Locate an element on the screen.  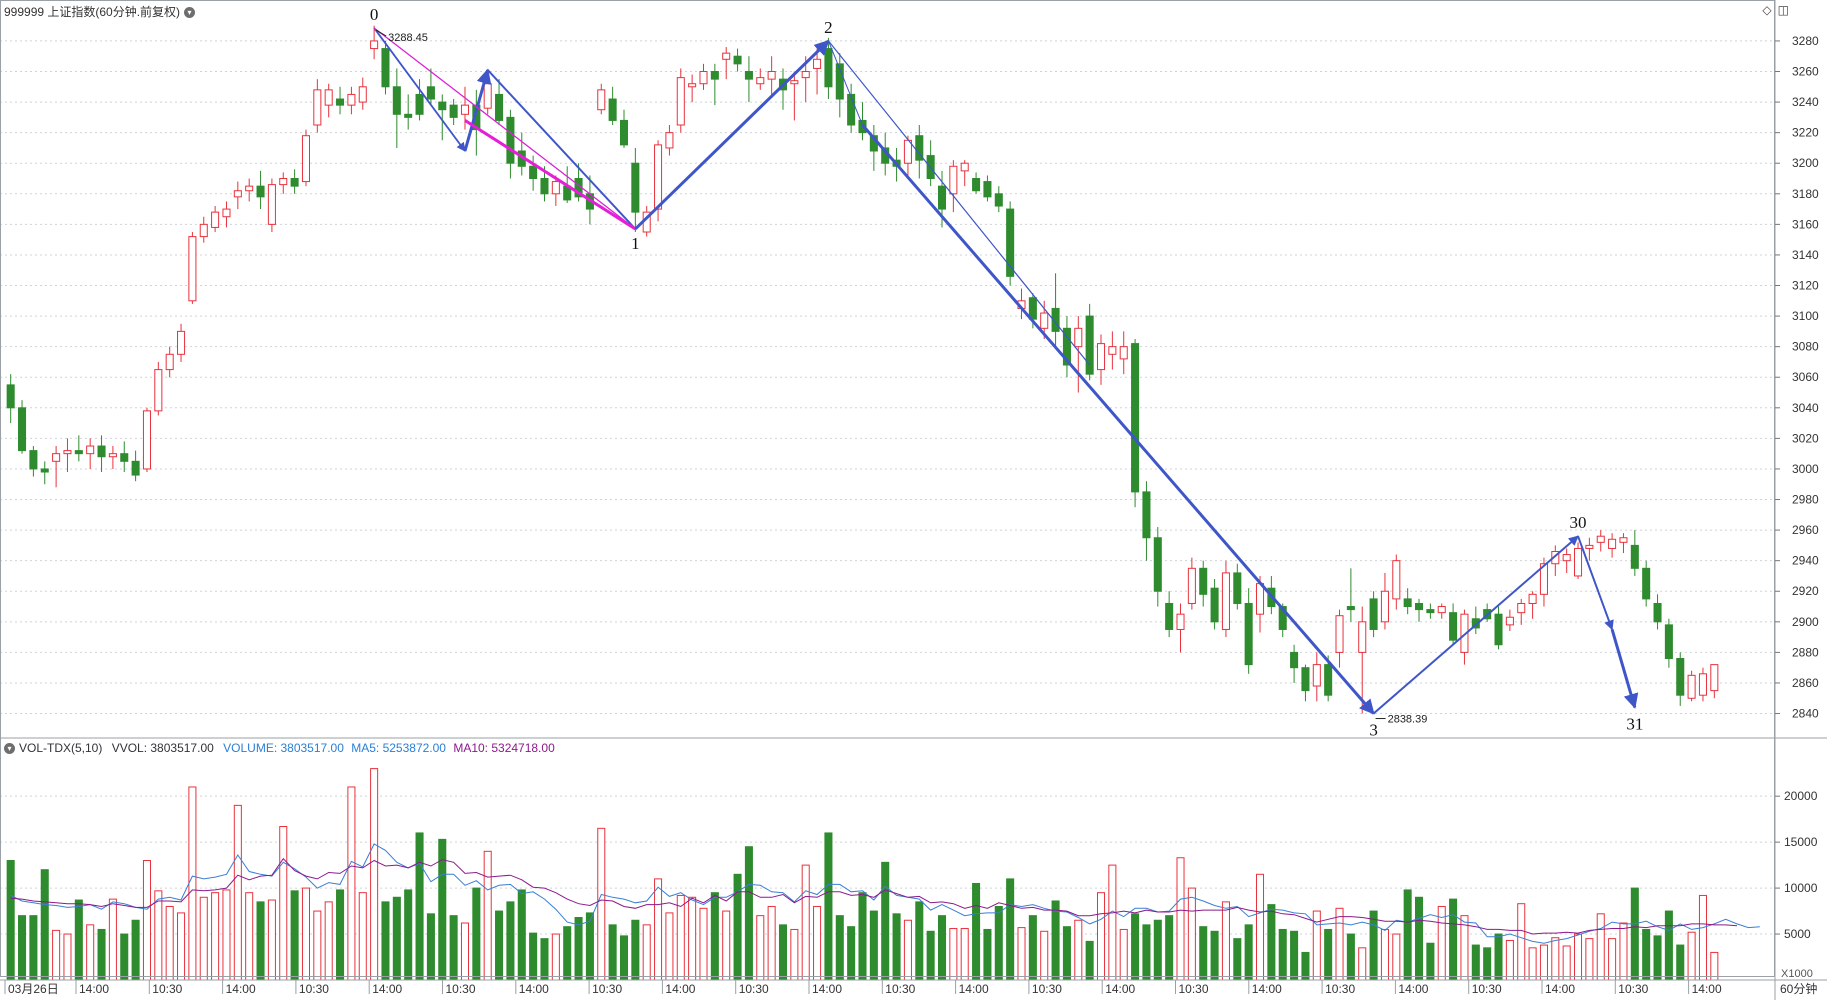
diamond-icon: ◇ is located at coordinates (1767, 10).